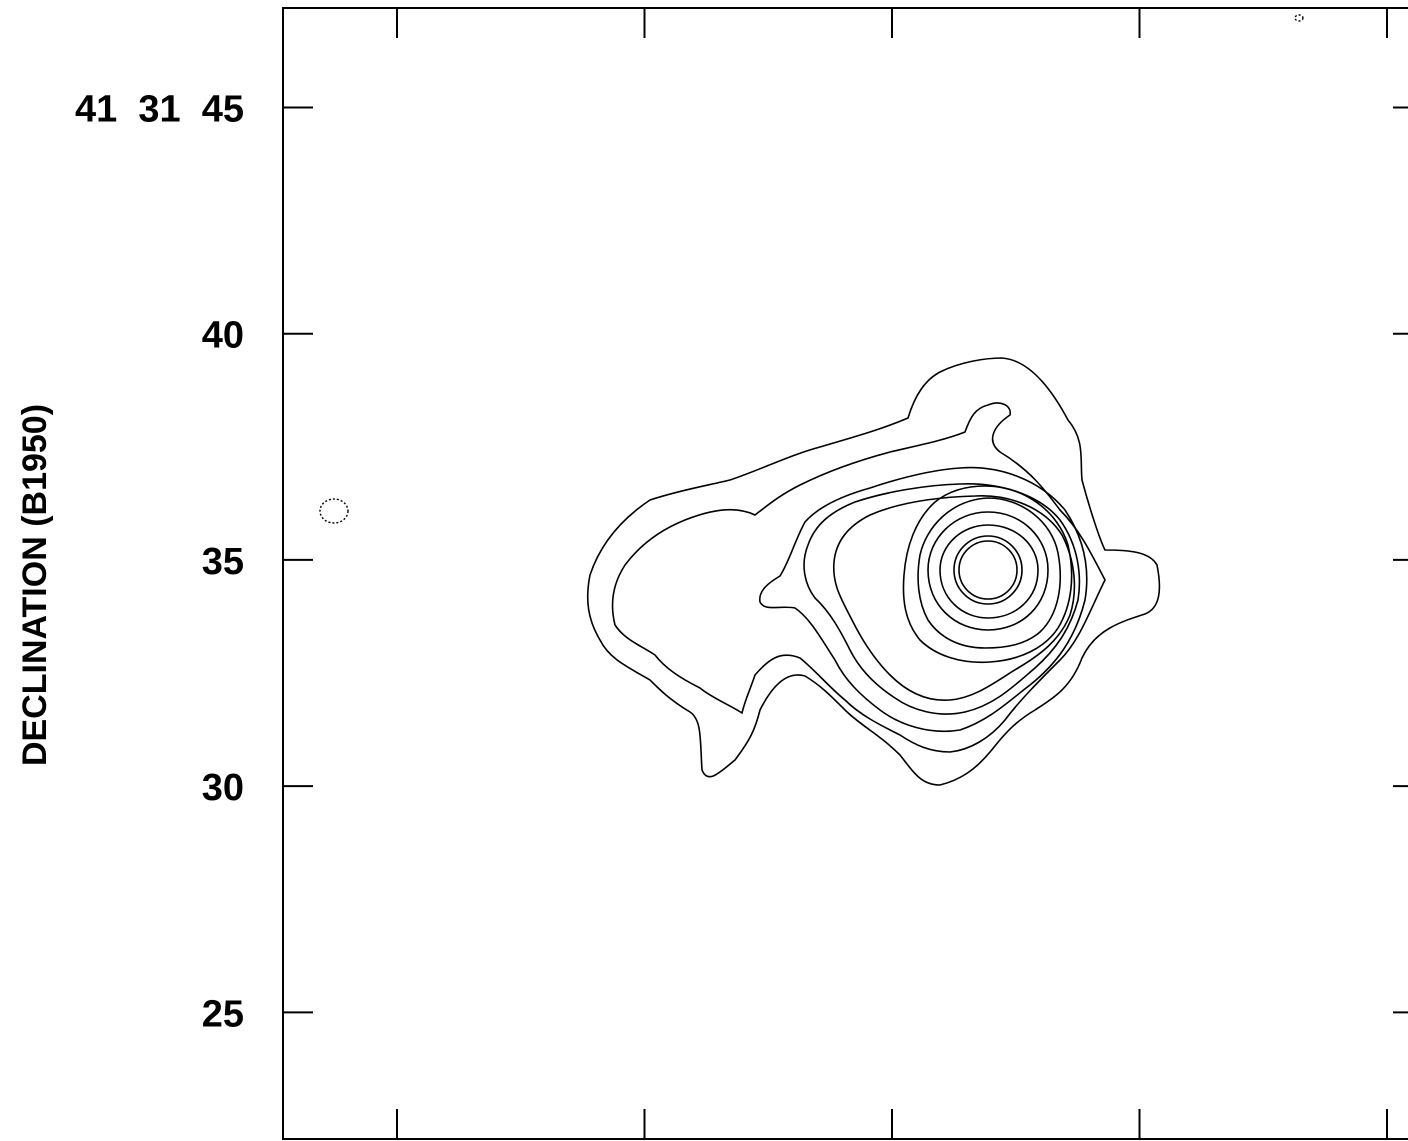 This screenshot has width=1408, height=1141. What do you see at coordinates (159, 110) in the screenshot?
I see `y-tick-label-0: 41 31 45` at bounding box center [159, 110].